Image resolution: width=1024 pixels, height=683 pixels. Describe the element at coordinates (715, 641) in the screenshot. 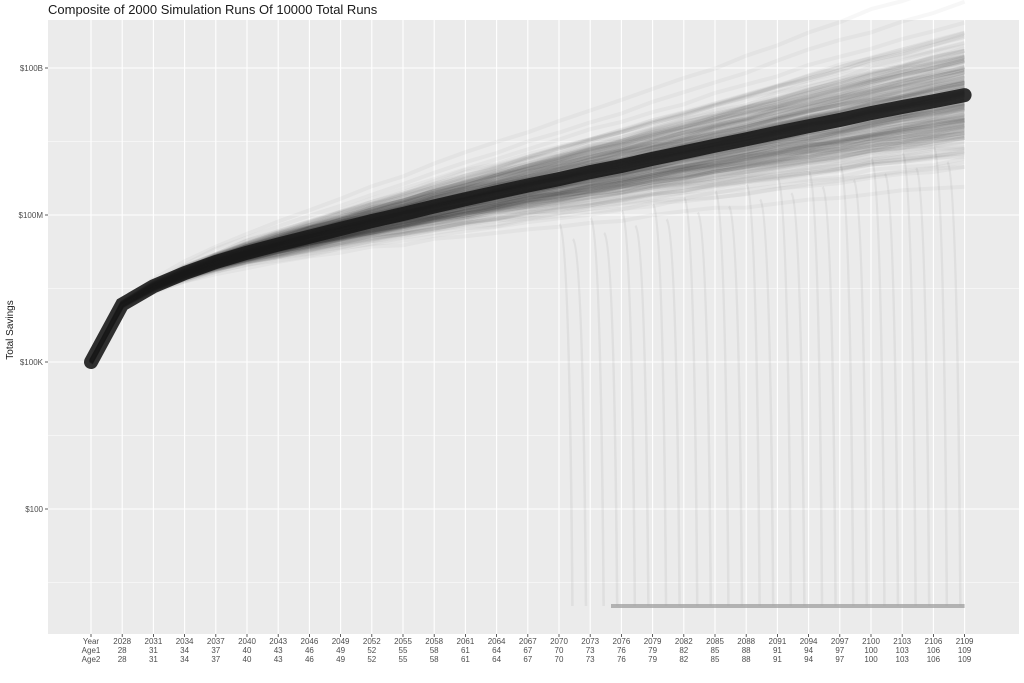

I see `x-tick-label: 2085` at that location.